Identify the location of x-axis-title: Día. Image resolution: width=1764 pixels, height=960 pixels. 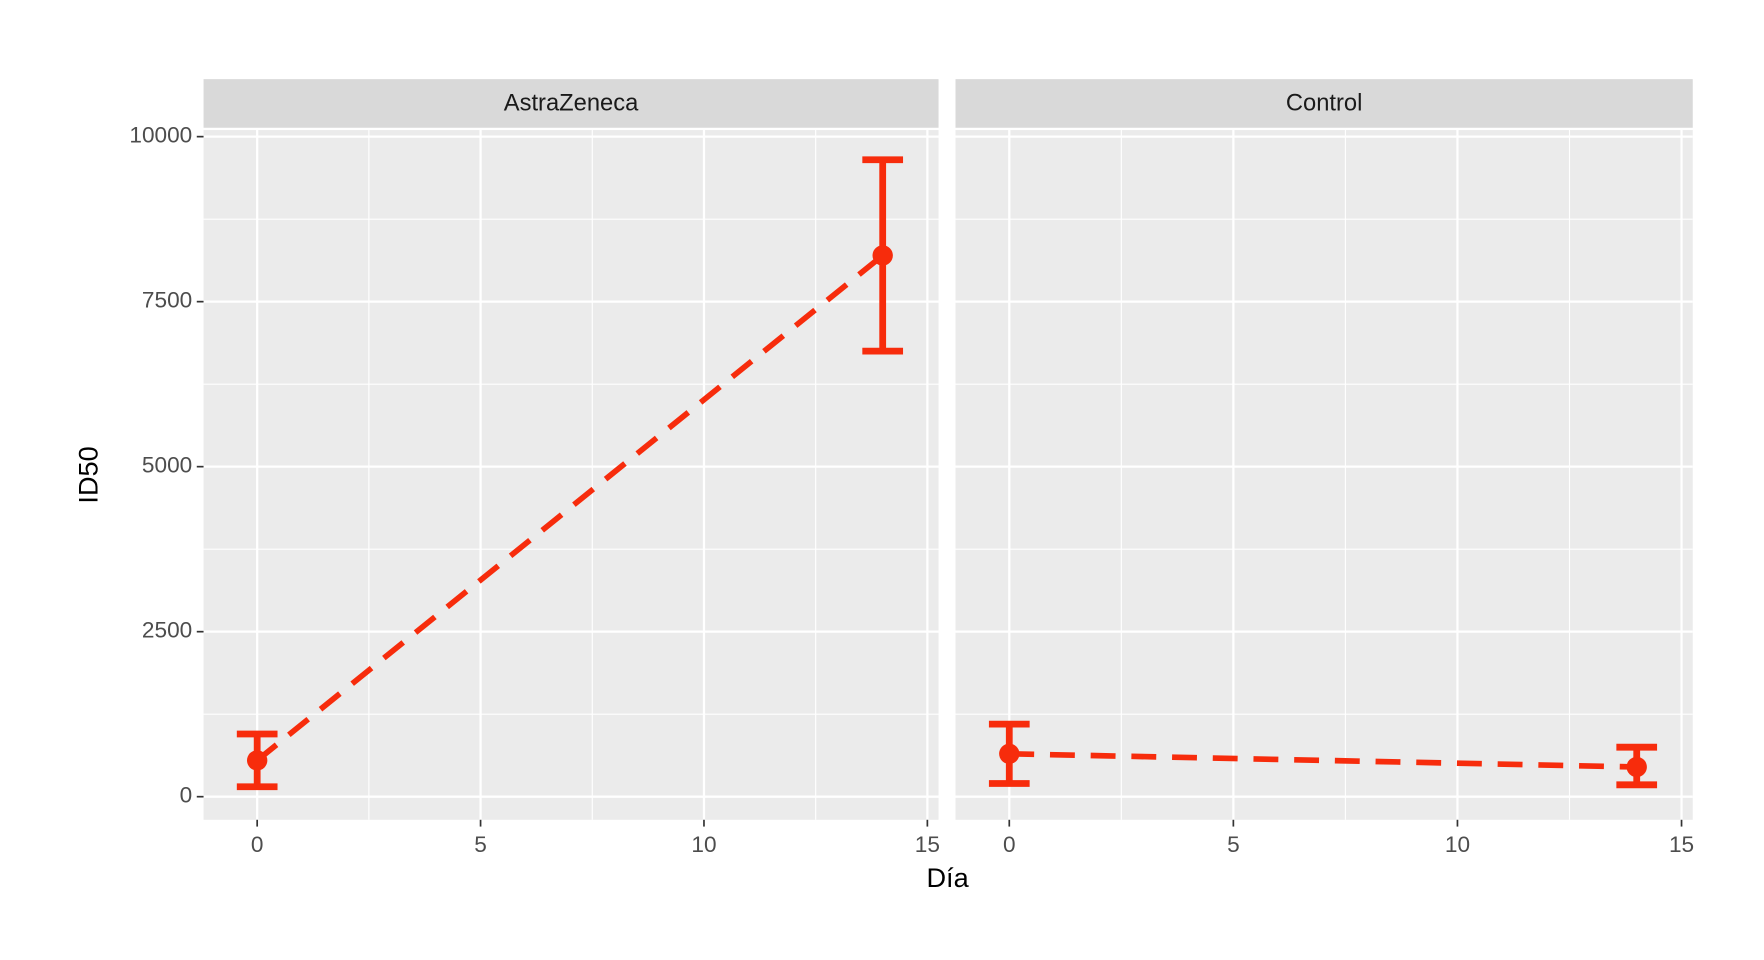
(947, 877).